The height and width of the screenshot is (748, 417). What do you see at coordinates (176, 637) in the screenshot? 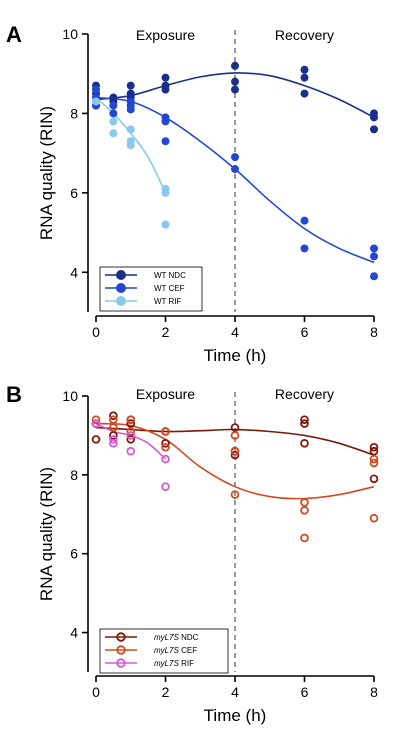
I see `legend-label: myL7S NDC` at bounding box center [176, 637].